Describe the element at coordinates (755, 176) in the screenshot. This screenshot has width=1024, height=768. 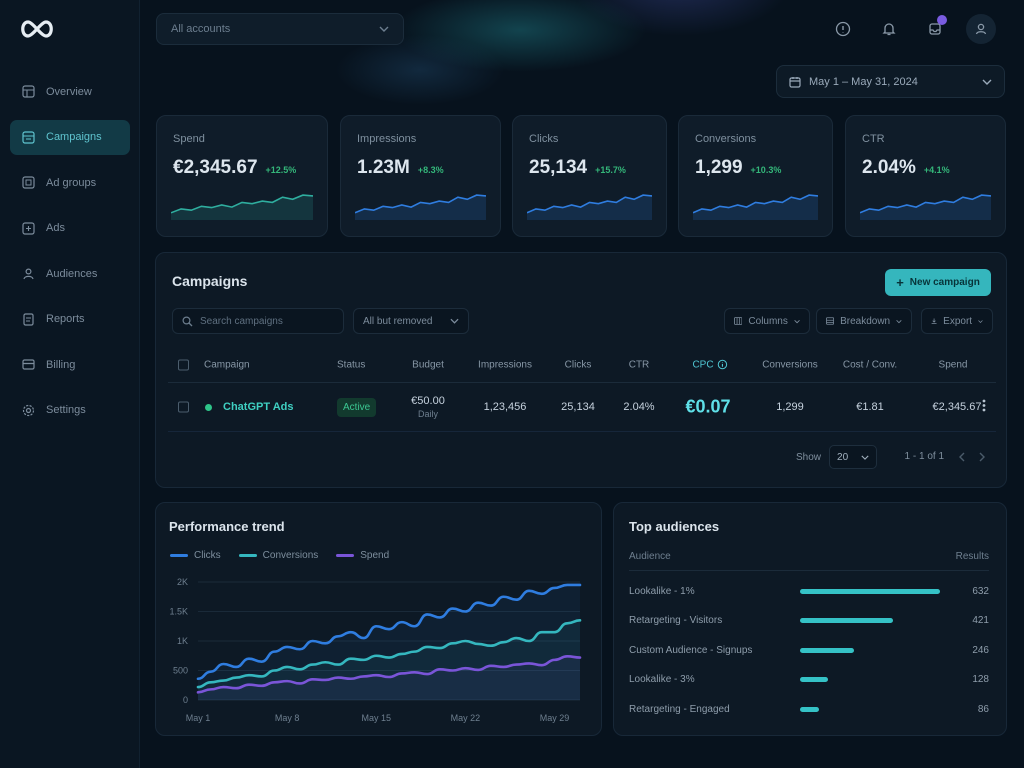
I see `kpi-card-conversions: Conversions 1,299 +10.3%` at that location.